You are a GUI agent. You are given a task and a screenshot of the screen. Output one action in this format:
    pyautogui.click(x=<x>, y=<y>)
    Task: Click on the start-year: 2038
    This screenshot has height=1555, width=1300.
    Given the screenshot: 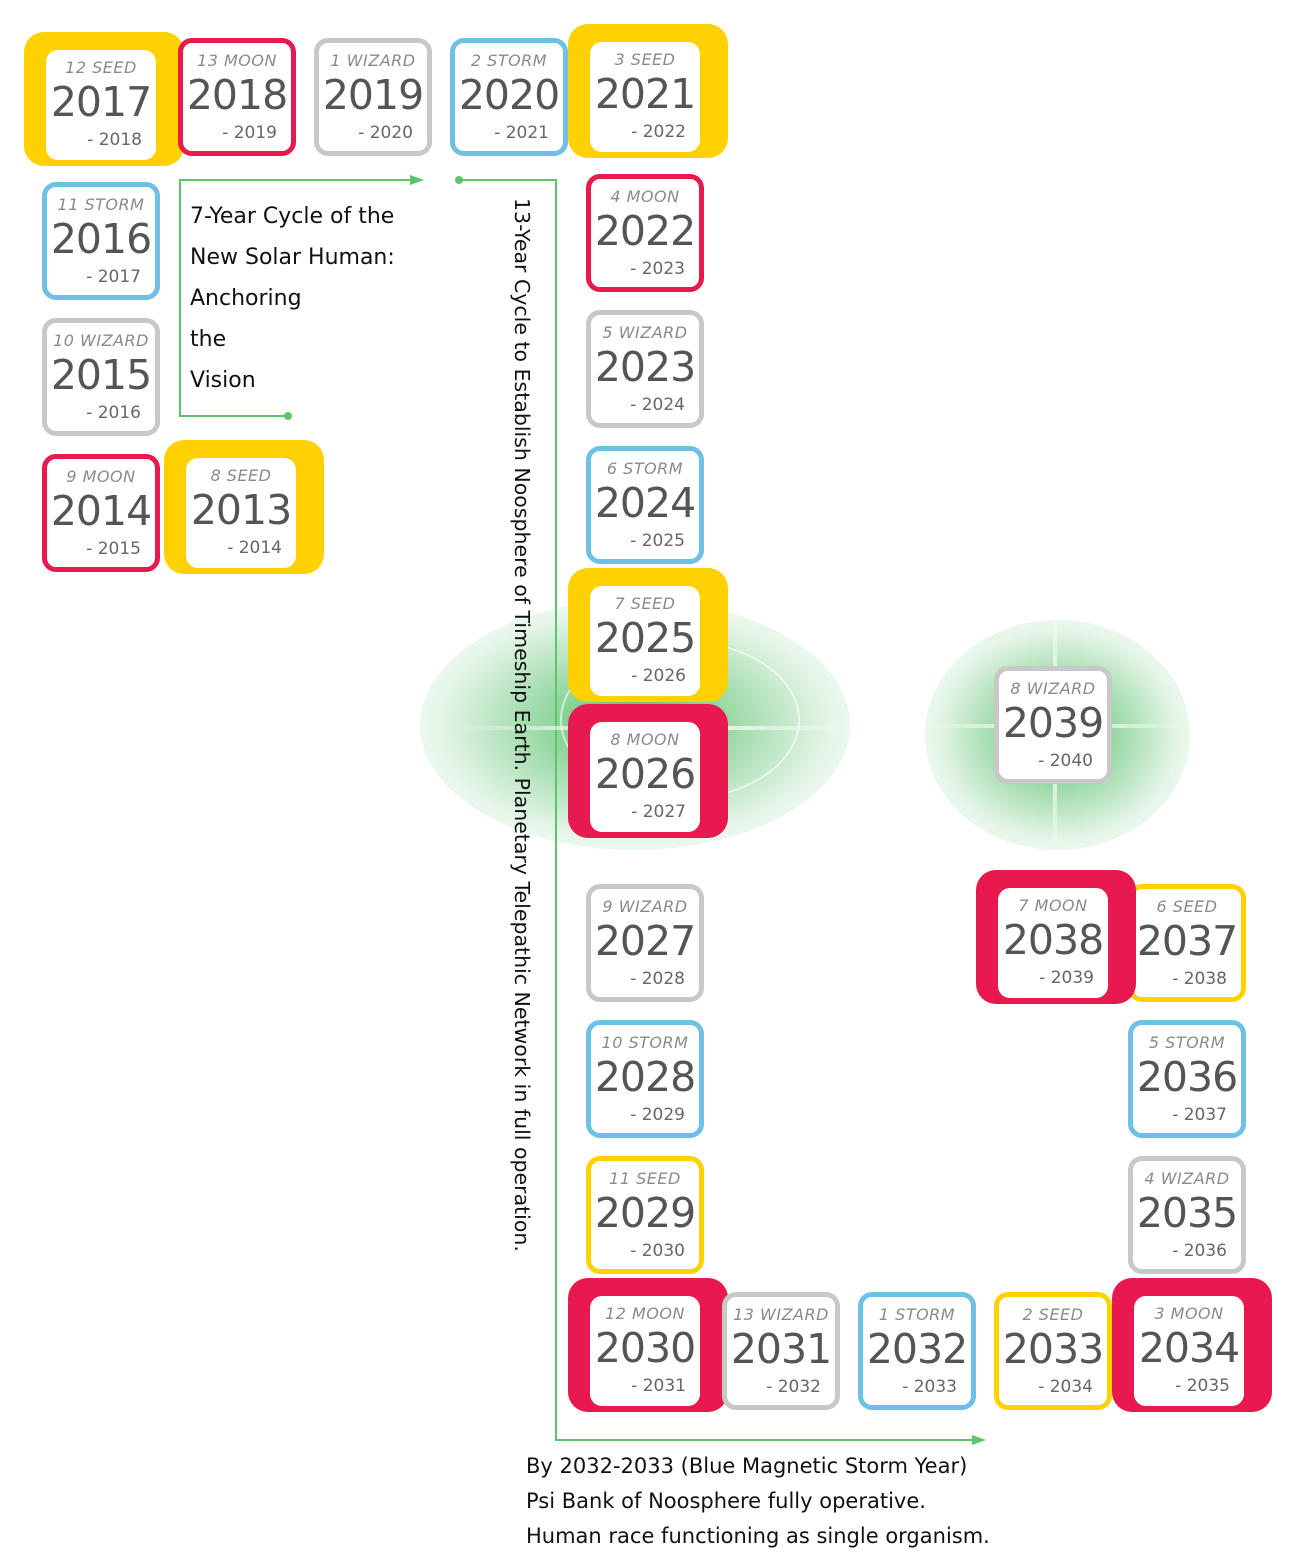 What is the action you would take?
    pyautogui.click(x=1053, y=940)
    